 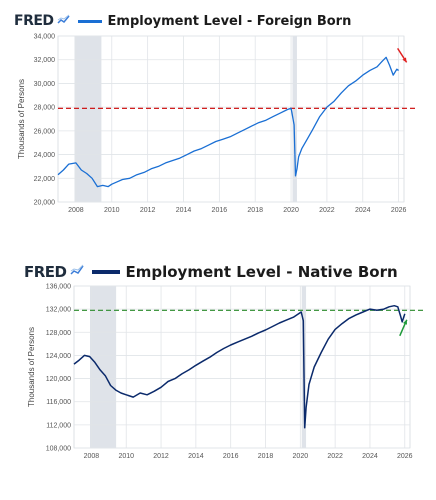 I want to click on y-tick-label: 32,000, so click(x=45, y=60).